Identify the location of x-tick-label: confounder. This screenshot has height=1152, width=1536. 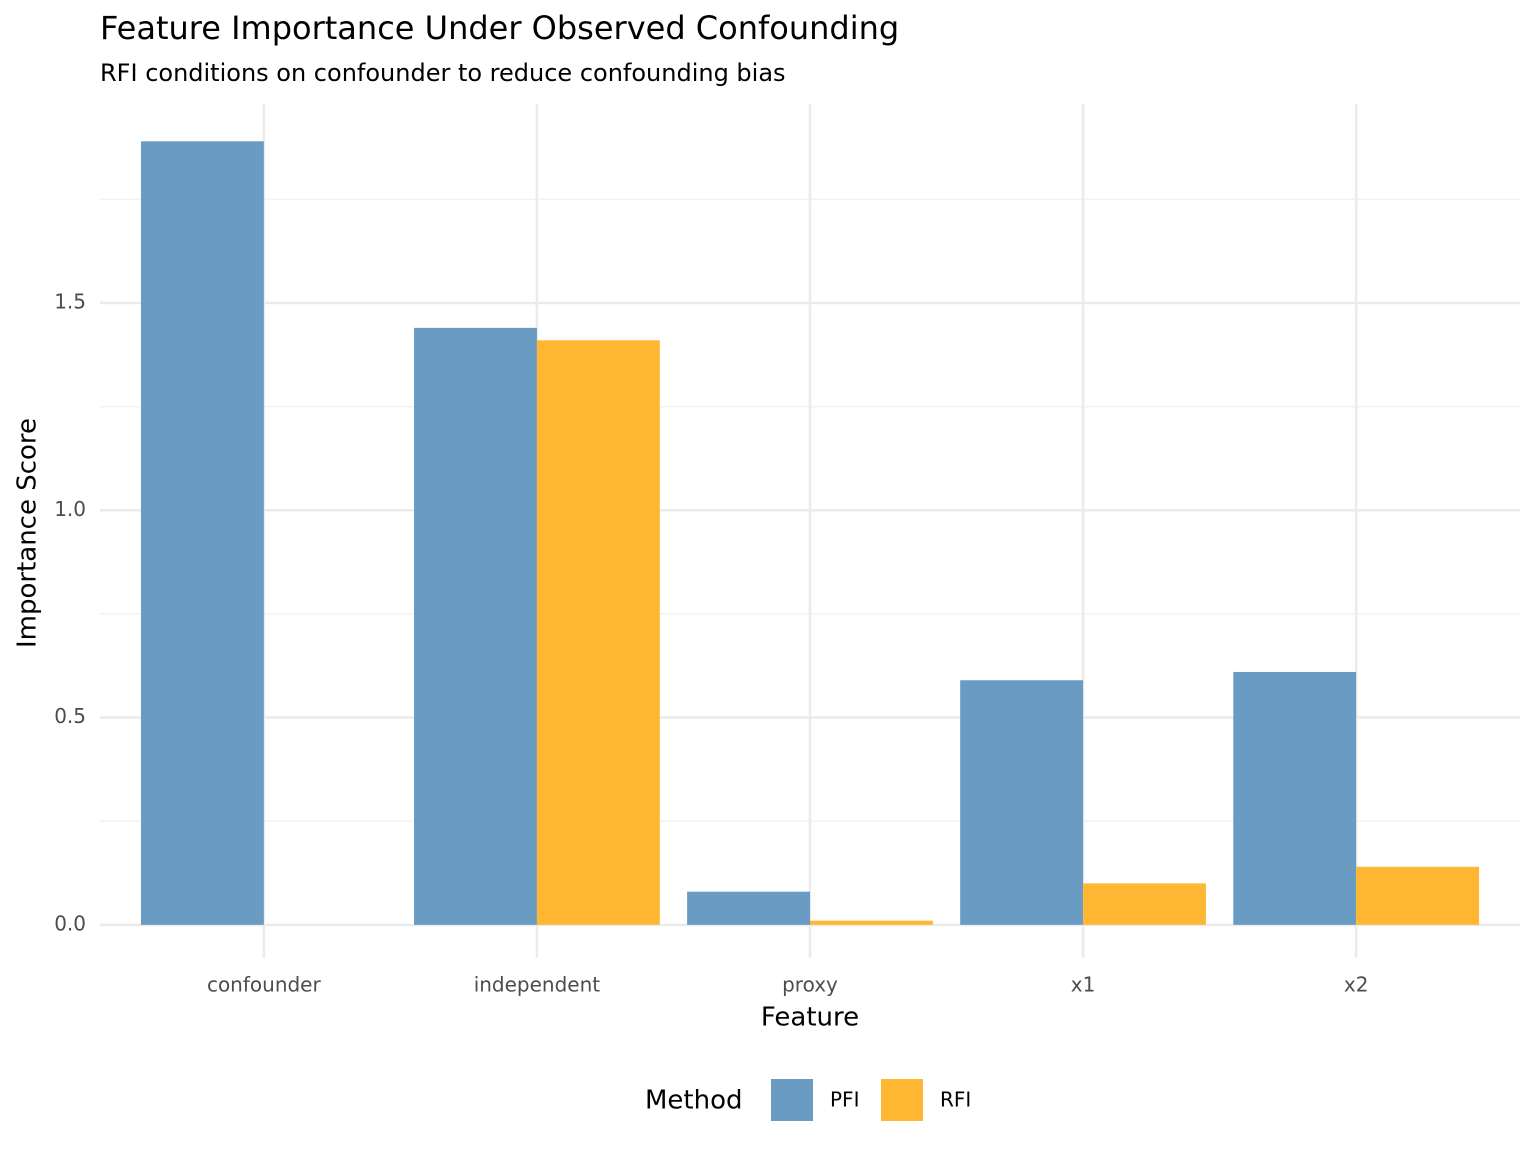
(264, 985).